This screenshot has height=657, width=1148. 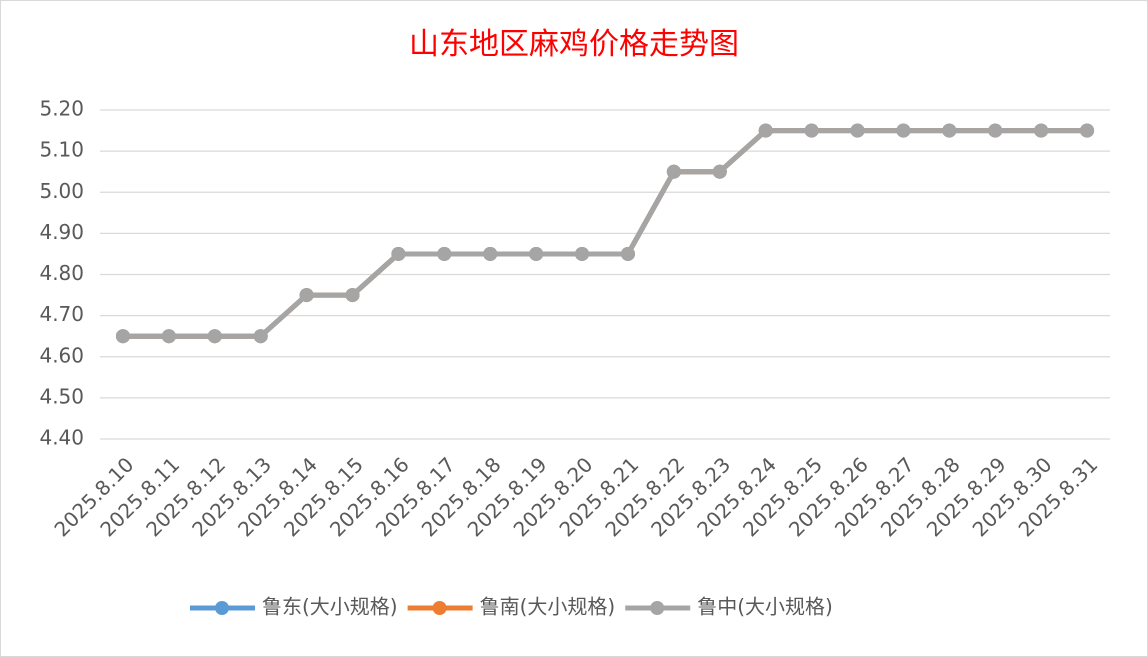 What do you see at coordinates (61, 355) in the screenshot?
I see `y-tick-label: 4.60` at bounding box center [61, 355].